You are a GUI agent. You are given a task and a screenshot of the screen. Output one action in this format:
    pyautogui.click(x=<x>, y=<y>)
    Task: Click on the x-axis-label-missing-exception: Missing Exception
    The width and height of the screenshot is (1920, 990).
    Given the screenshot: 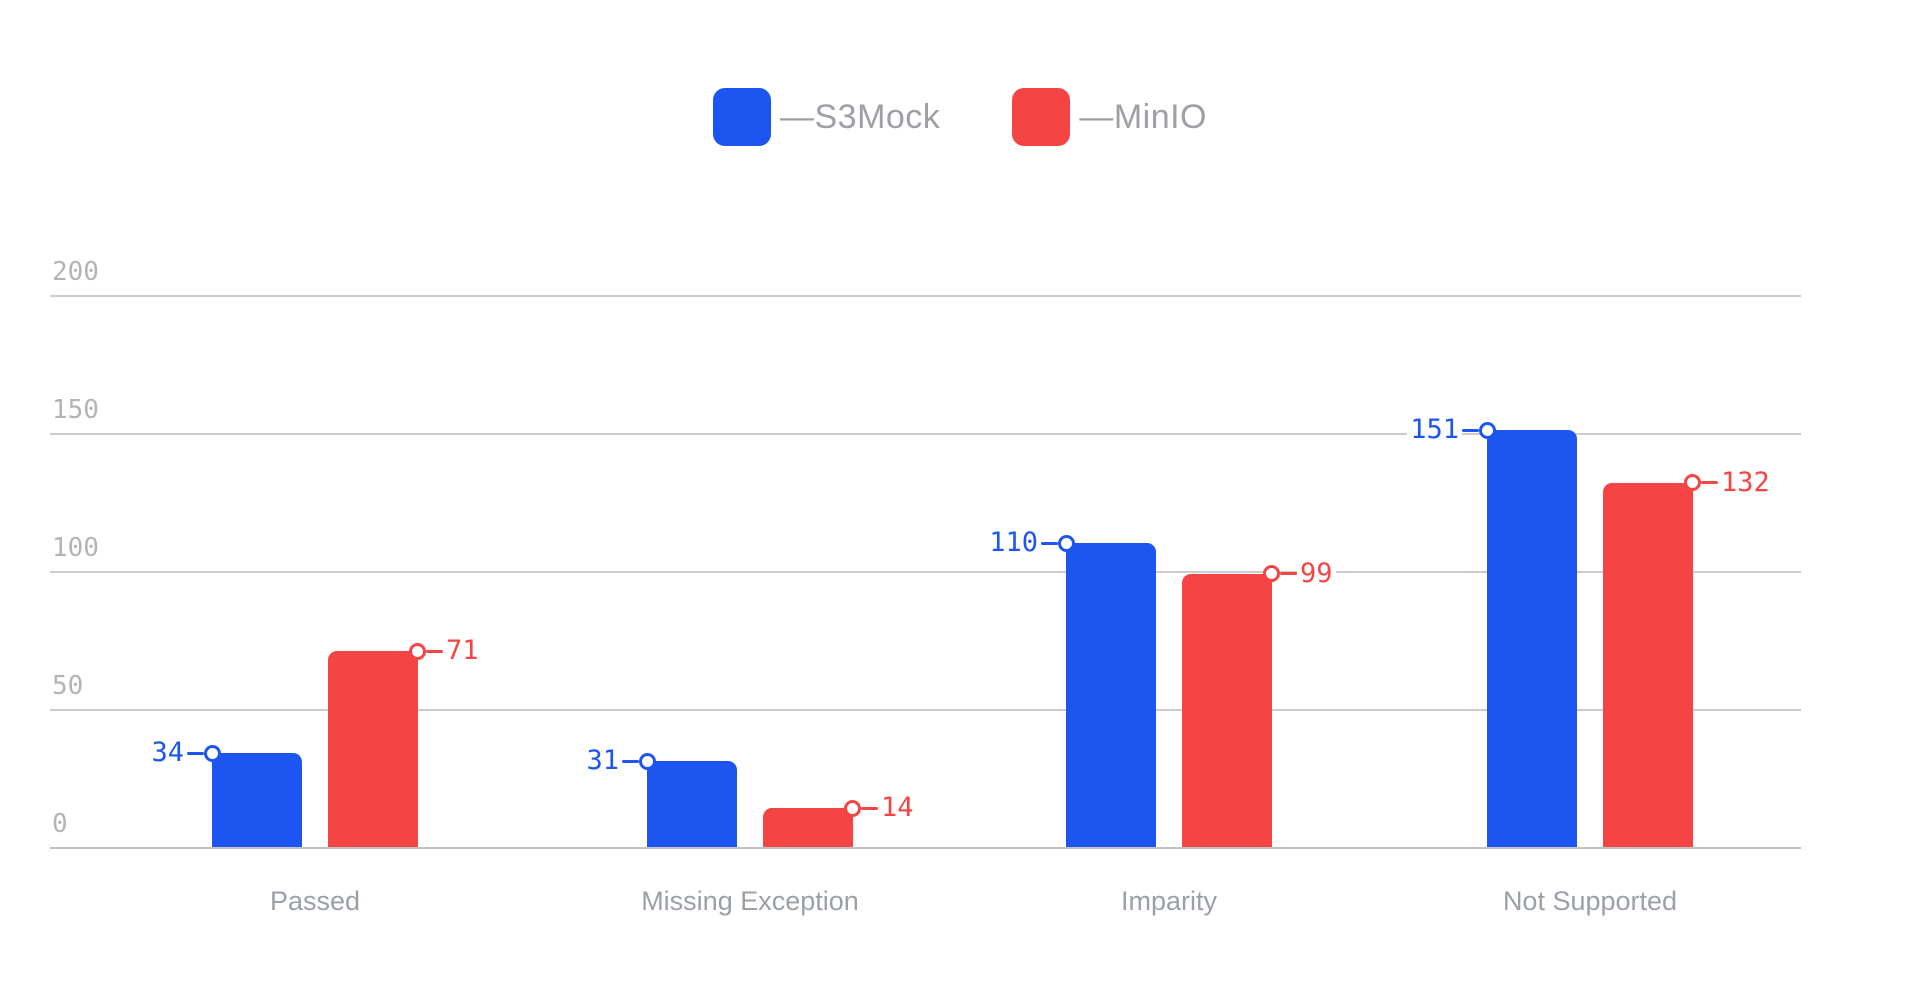 What is the action you would take?
    pyautogui.click(x=750, y=901)
    